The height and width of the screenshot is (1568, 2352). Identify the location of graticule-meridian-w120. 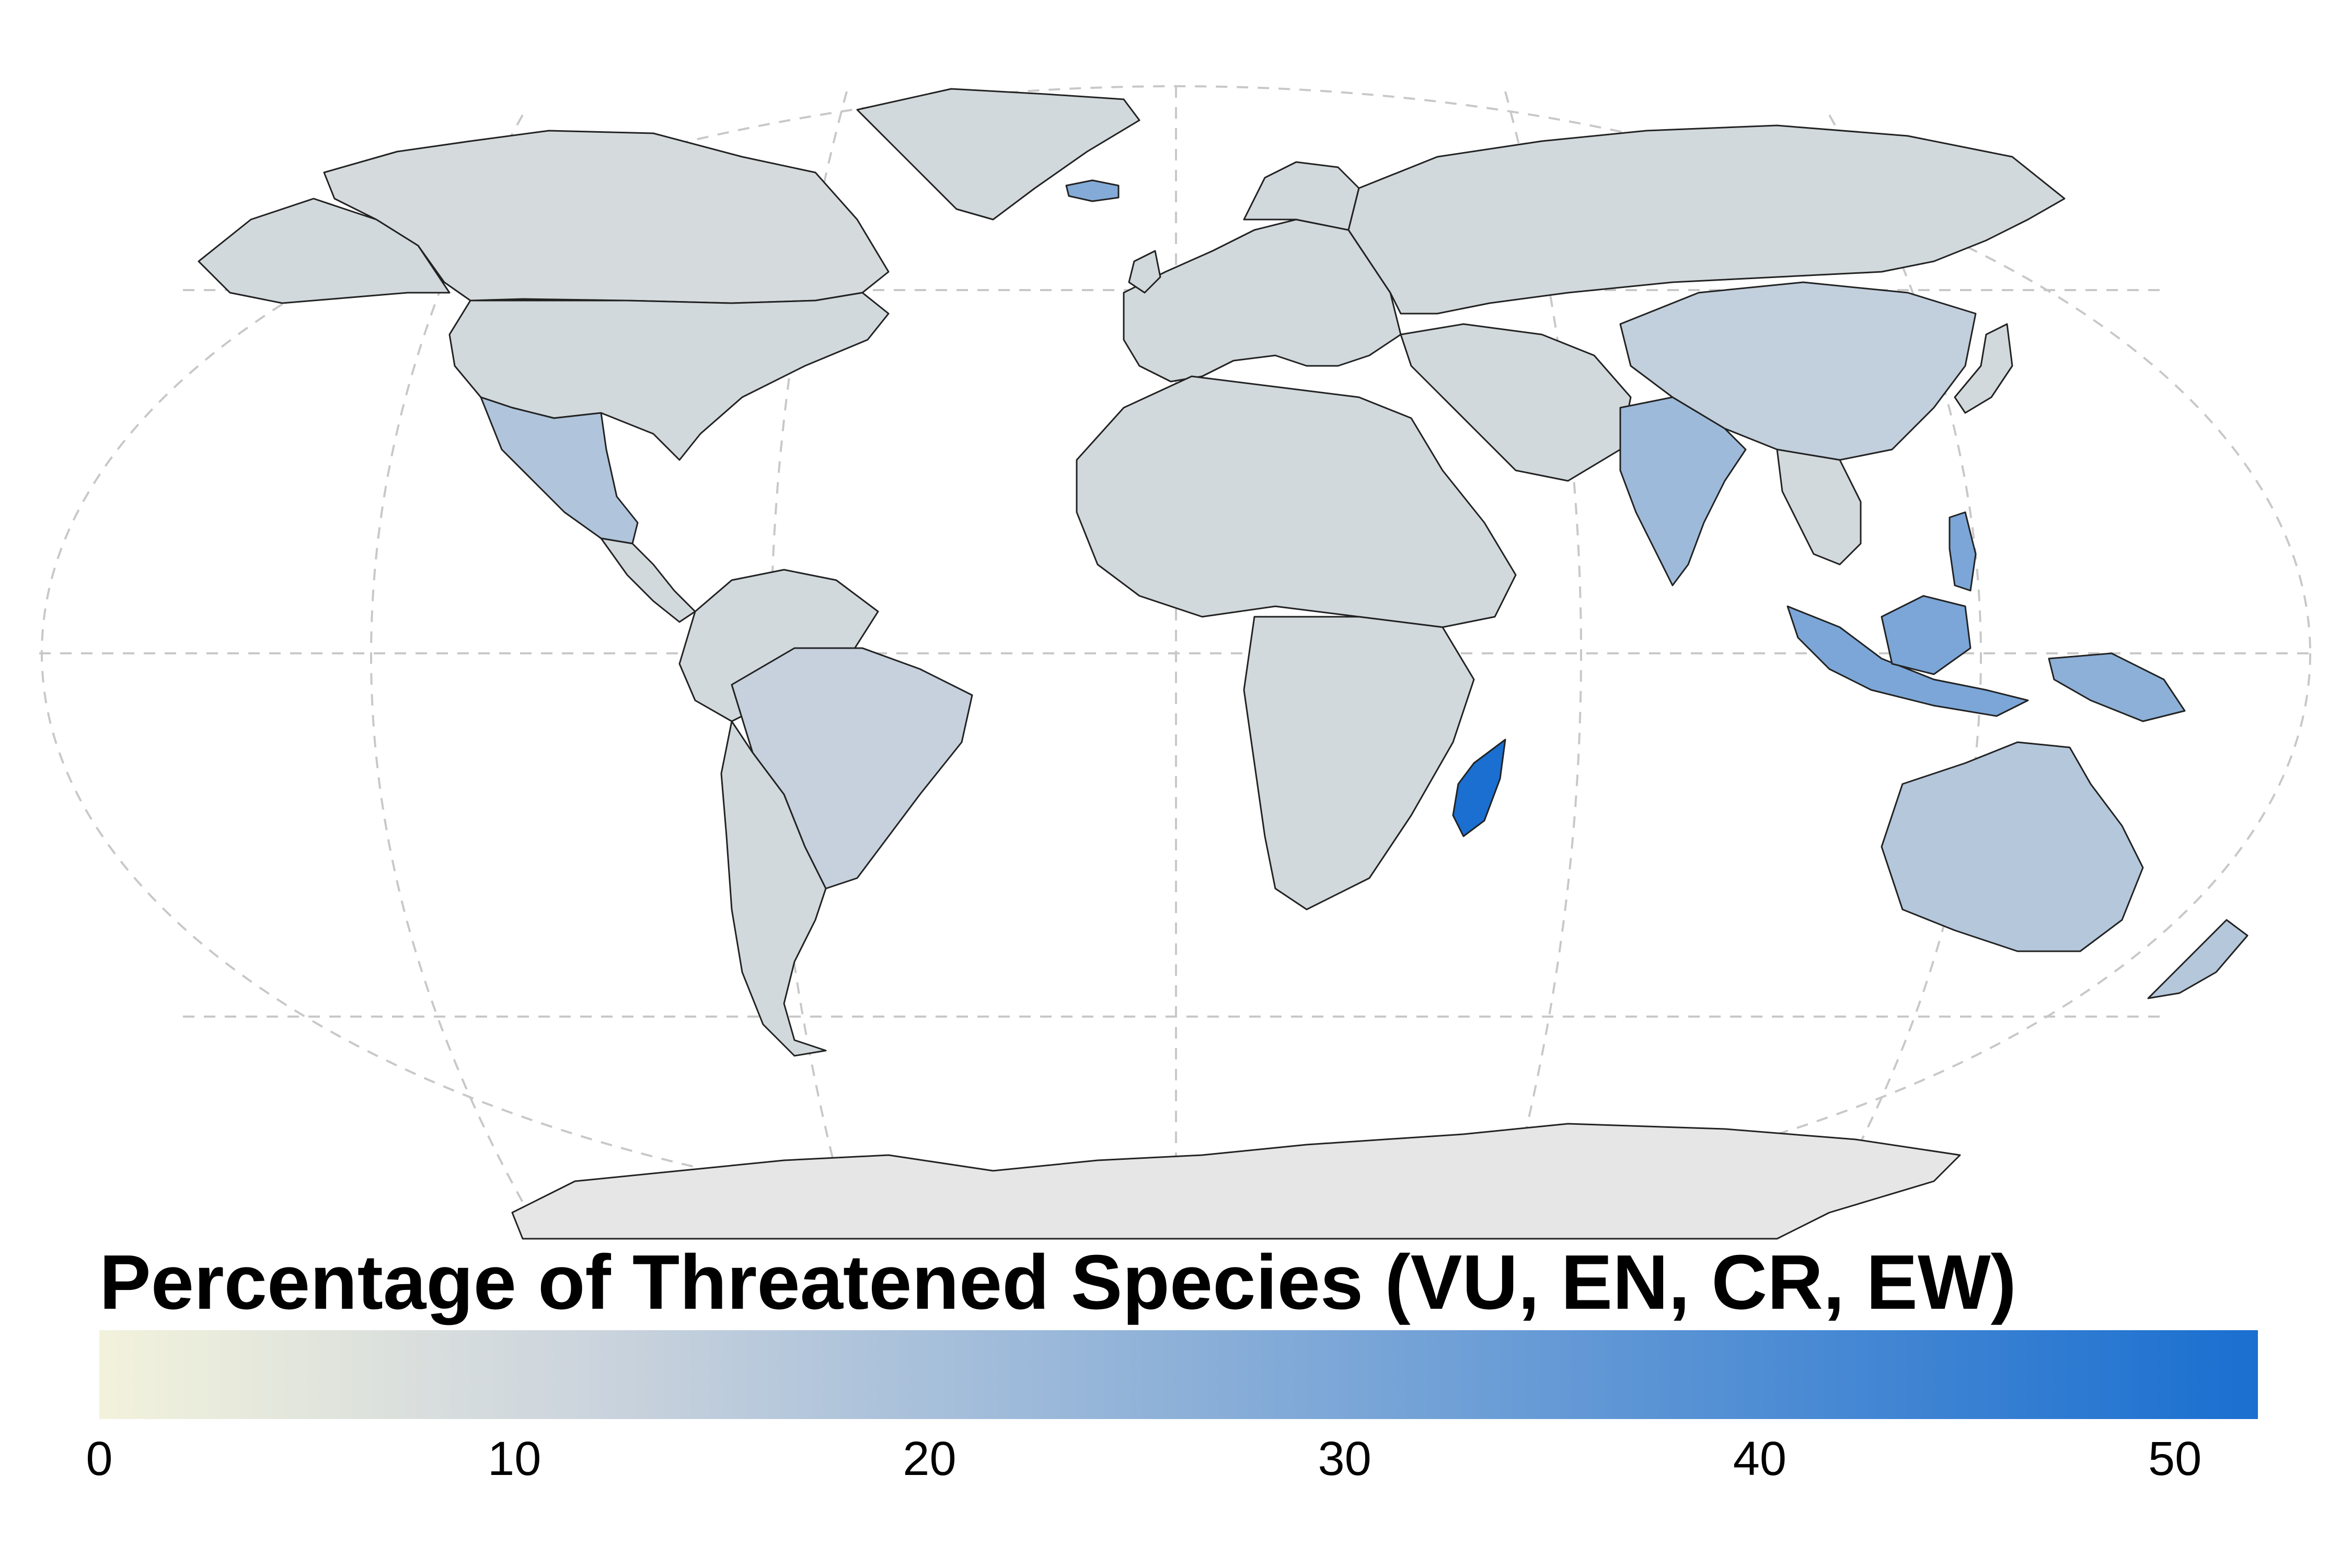
(447, 658).